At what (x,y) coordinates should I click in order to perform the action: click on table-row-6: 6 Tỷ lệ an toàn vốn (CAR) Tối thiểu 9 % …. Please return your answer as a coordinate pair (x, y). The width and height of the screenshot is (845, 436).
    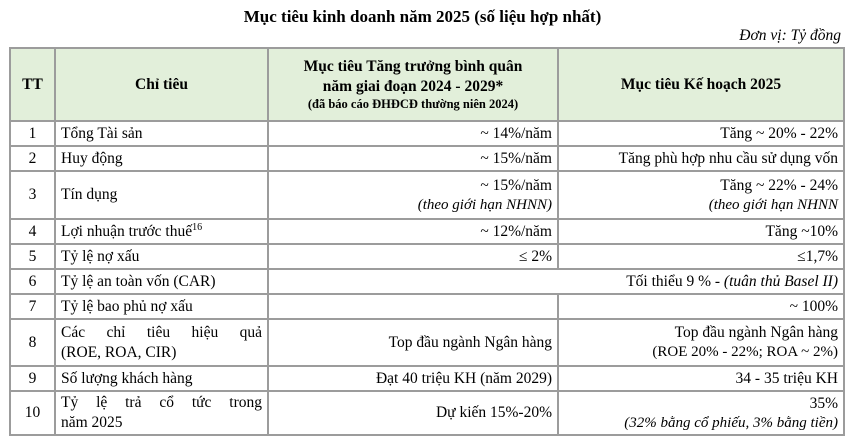
    Looking at the image, I should click on (427, 281).